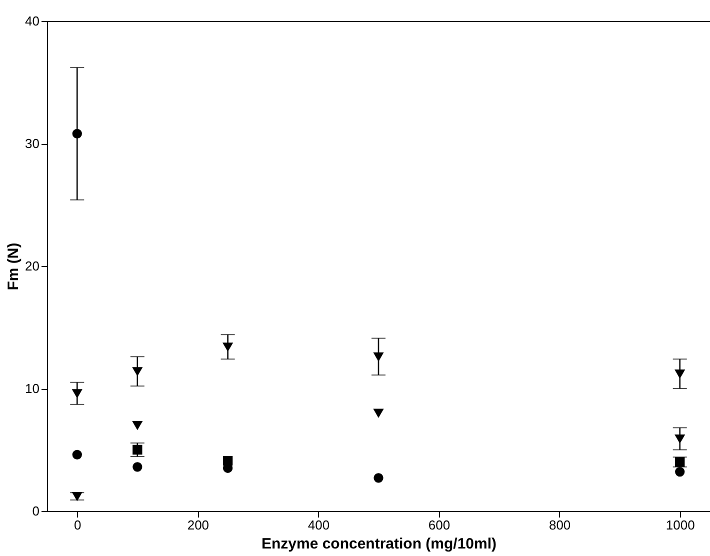 This screenshot has height=556, width=710. What do you see at coordinates (319, 525) in the screenshot?
I see `x-tick-label: 400` at bounding box center [319, 525].